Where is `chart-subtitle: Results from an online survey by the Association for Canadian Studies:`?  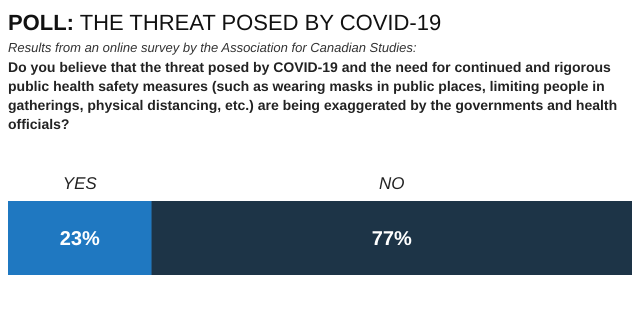
chart-subtitle: Results from an online survey by the Association for Canadian Studies: is located at coordinates (212, 47).